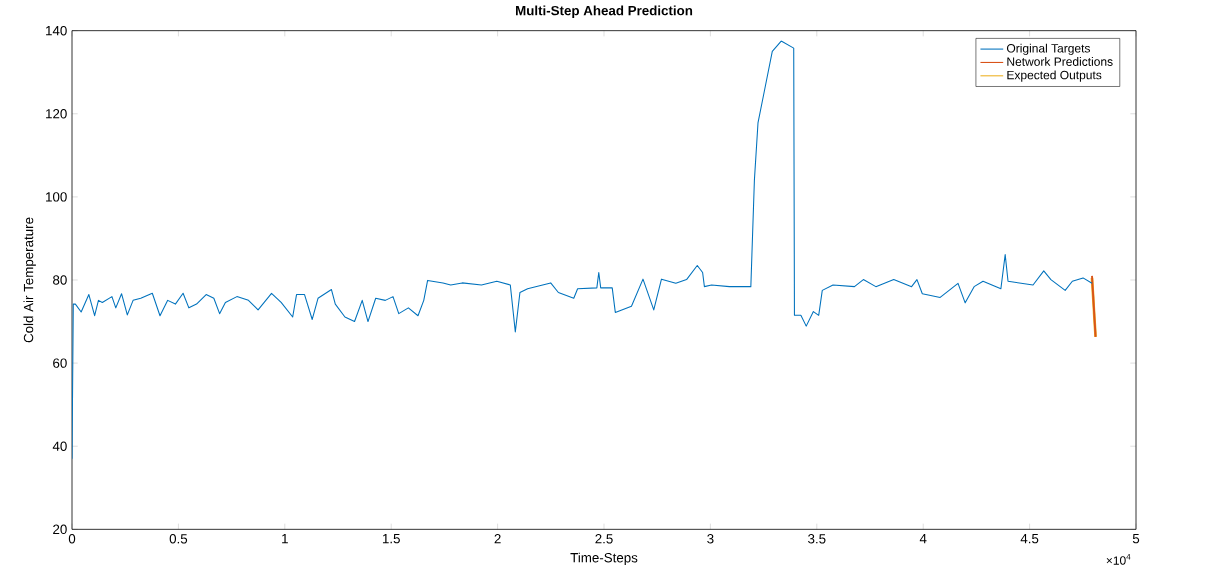 The image size is (1212, 581). What do you see at coordinates (285, 538) in the screenshot?
I see `x-tick-label: 1` at bounding box center [285, 538].